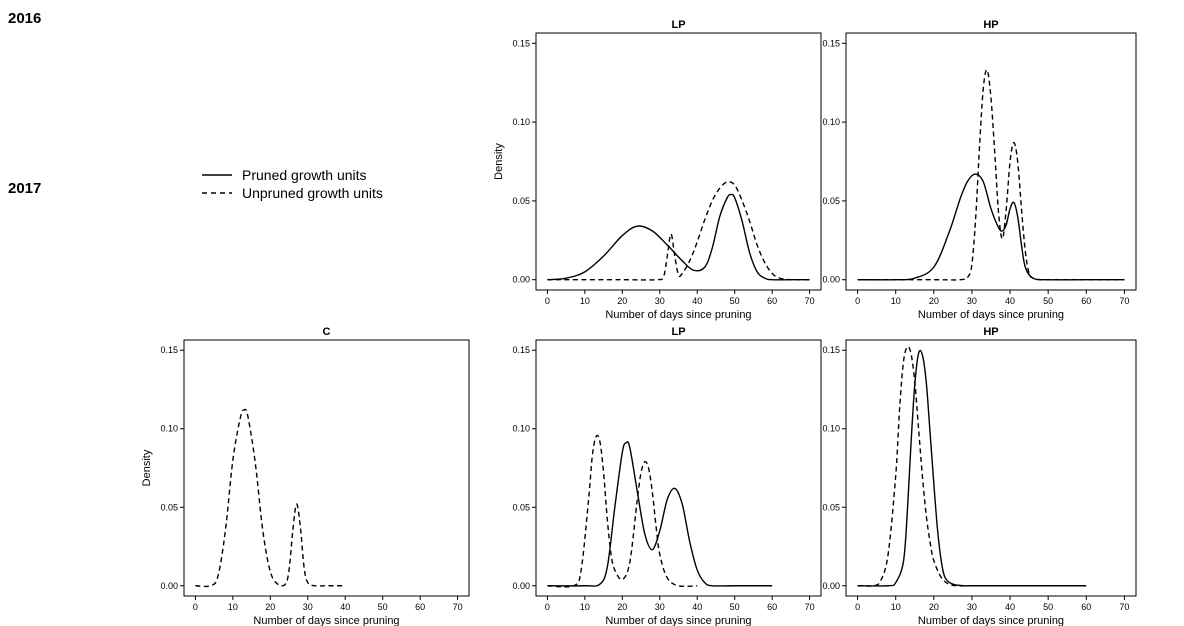  I want to click on solid-line-icon, so click(217, 175).